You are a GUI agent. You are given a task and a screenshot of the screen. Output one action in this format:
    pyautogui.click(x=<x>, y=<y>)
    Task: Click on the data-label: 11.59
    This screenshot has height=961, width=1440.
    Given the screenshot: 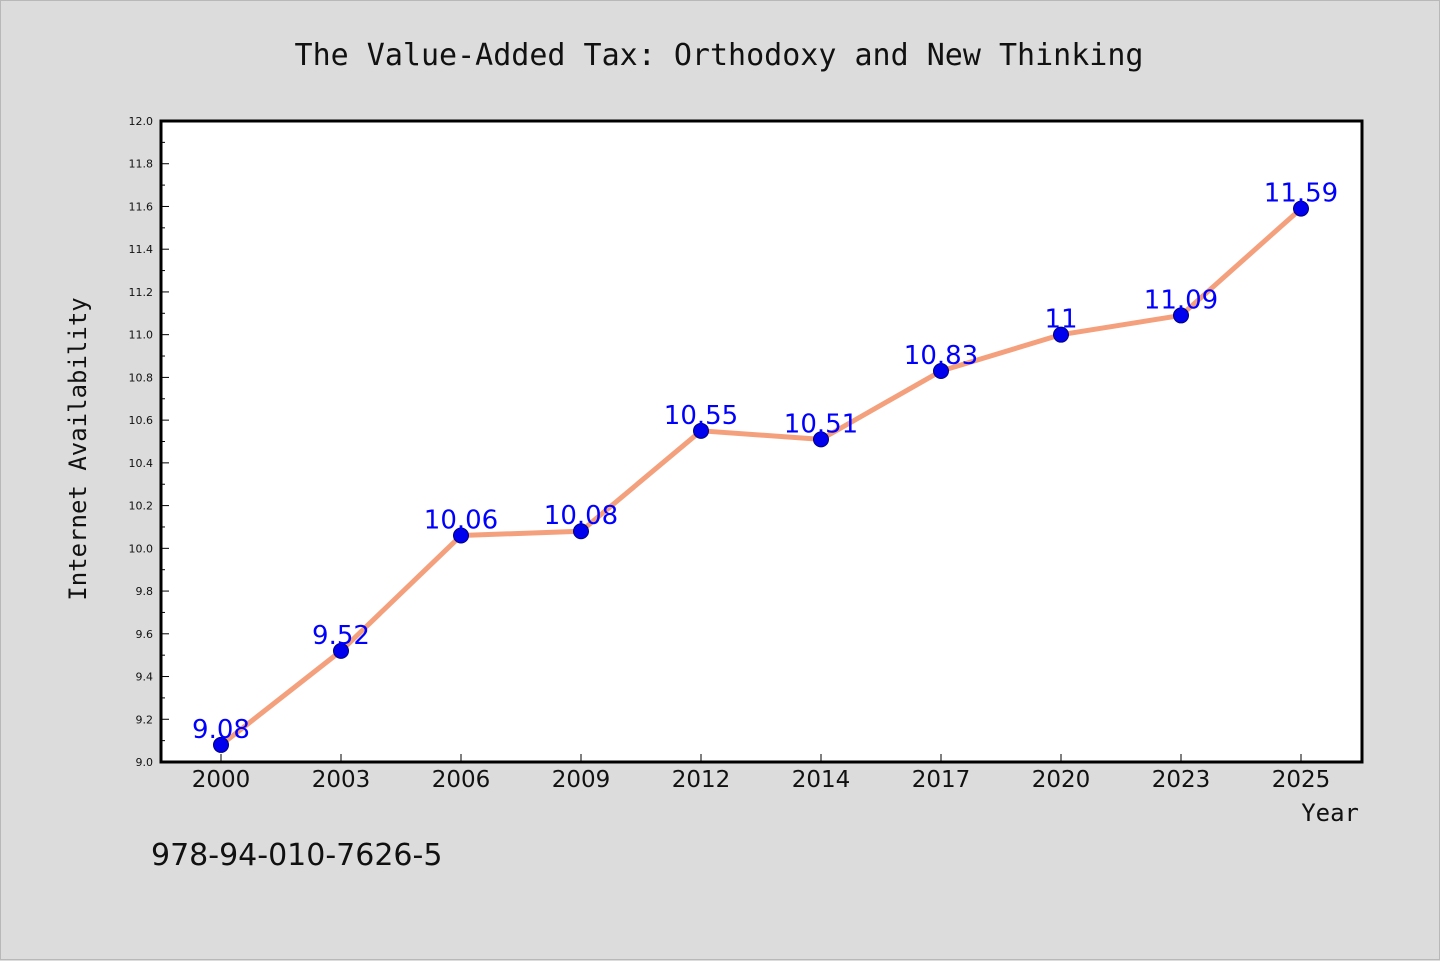 What is the action you would take?
    pyautogui.click(x=1301, y=194)
    